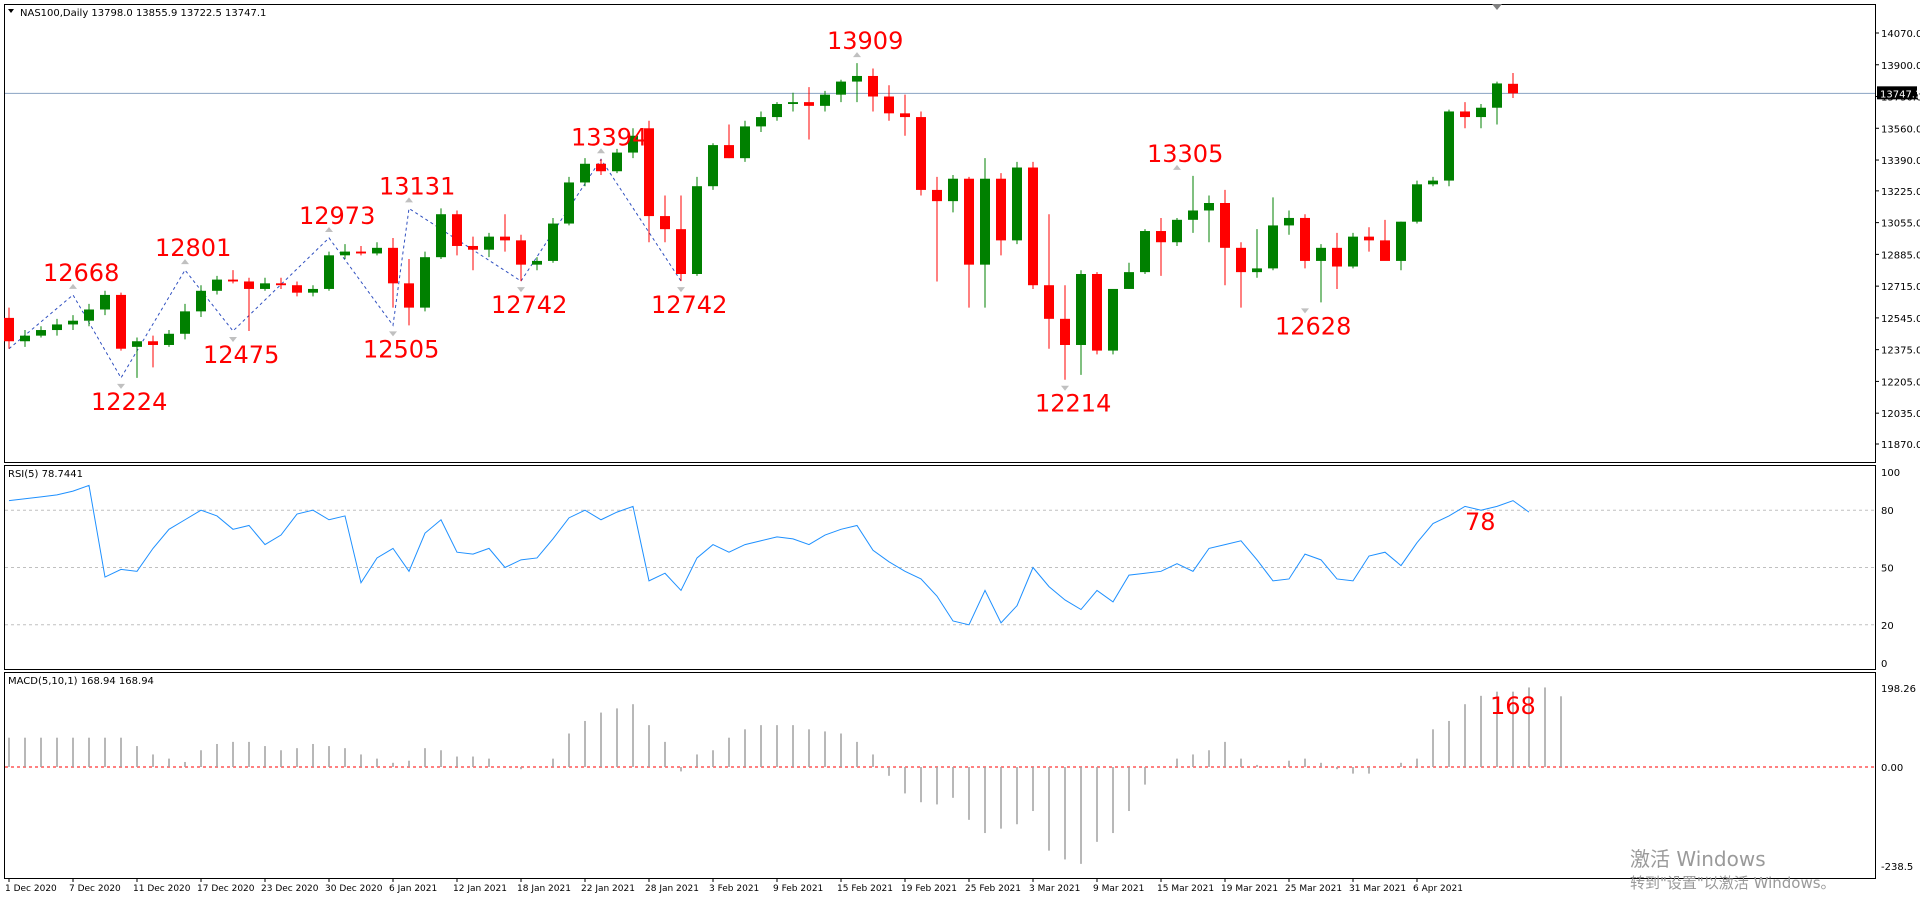 This screenshot has height=900, width=1920. Describe the element at coordinates (865, 889) in the screenshot. I see `date-label: 15 Feb 2021` at that location.